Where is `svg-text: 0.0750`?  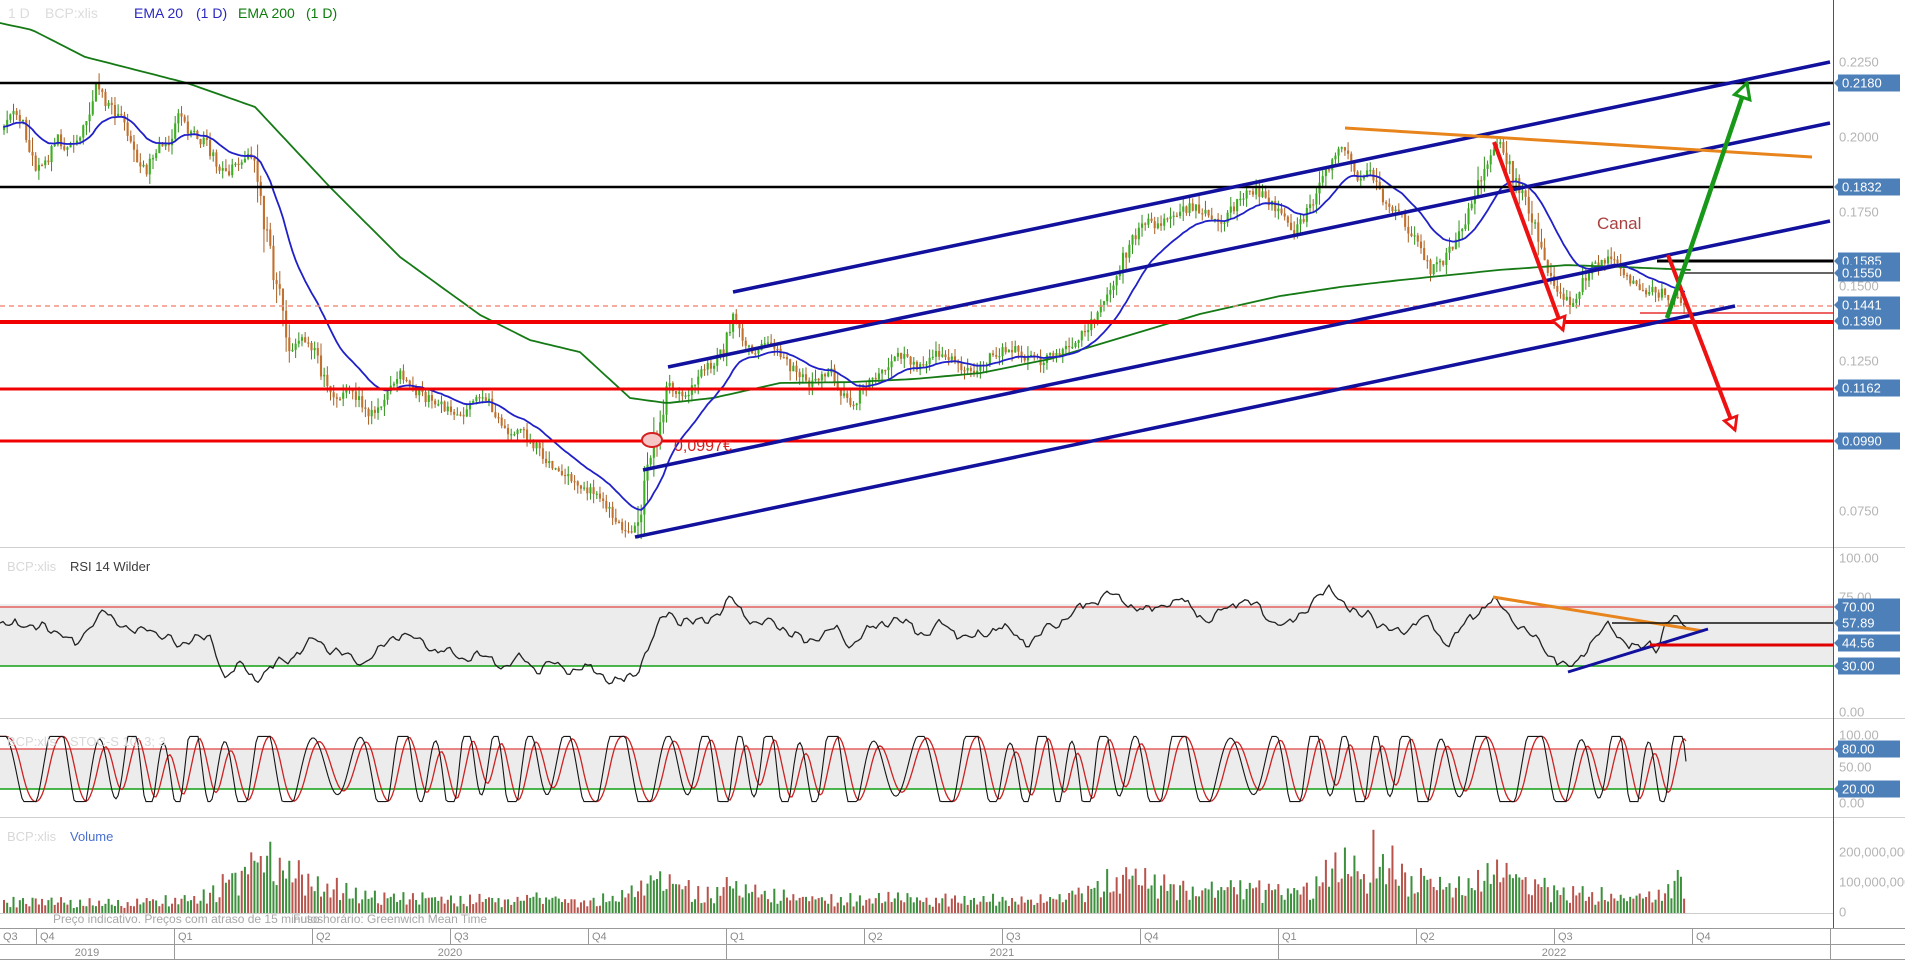
svg-text: 0.0750 is located at coordinates (1859, 511).